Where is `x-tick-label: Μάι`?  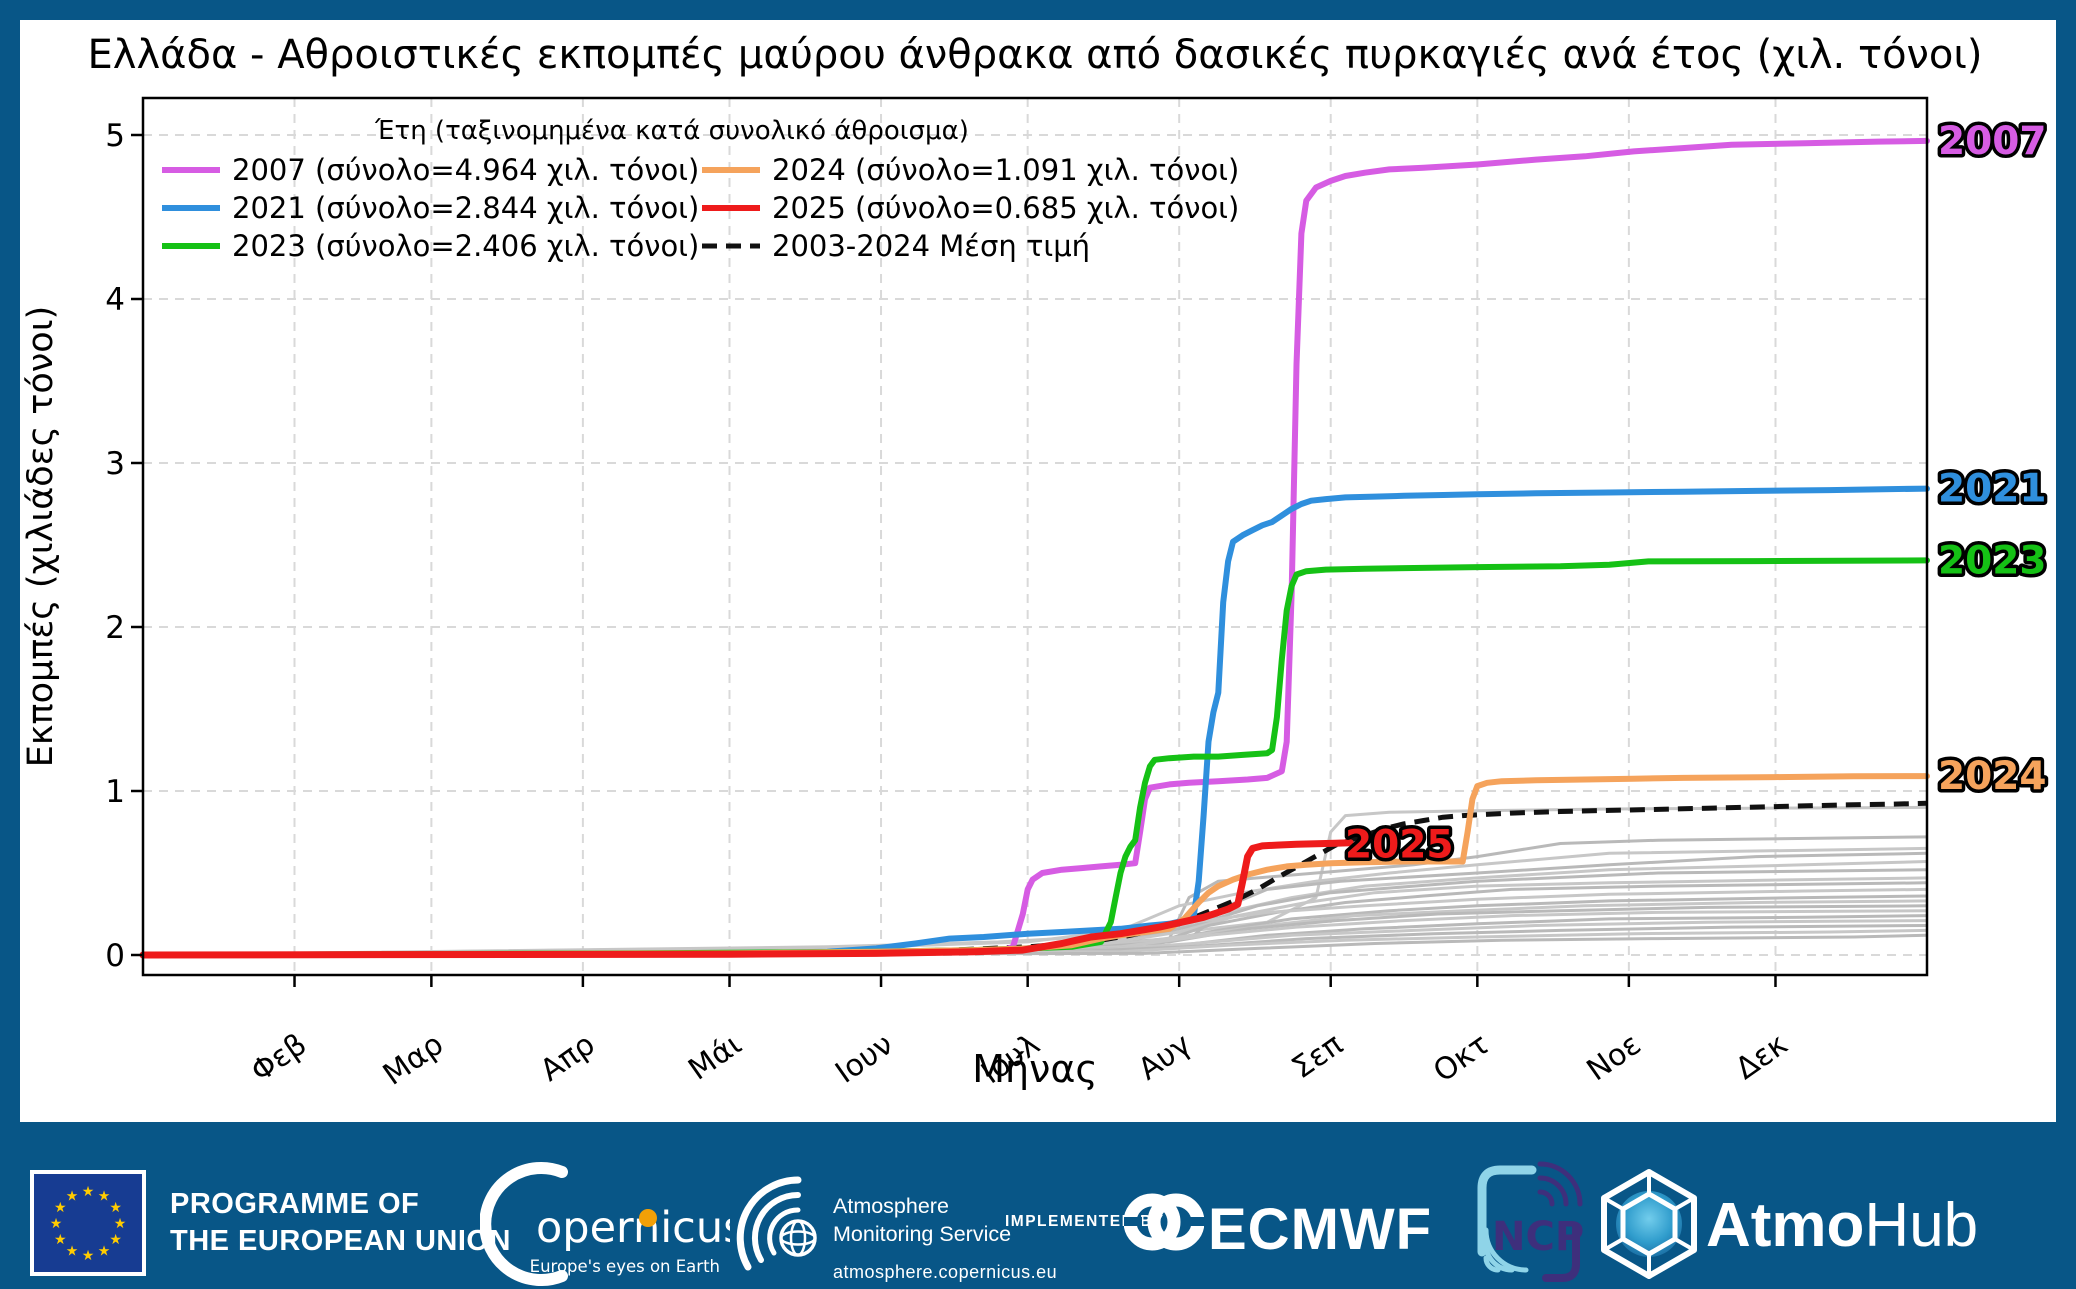 x-tick-label: Μάι is located at coordinates (715, 1057).